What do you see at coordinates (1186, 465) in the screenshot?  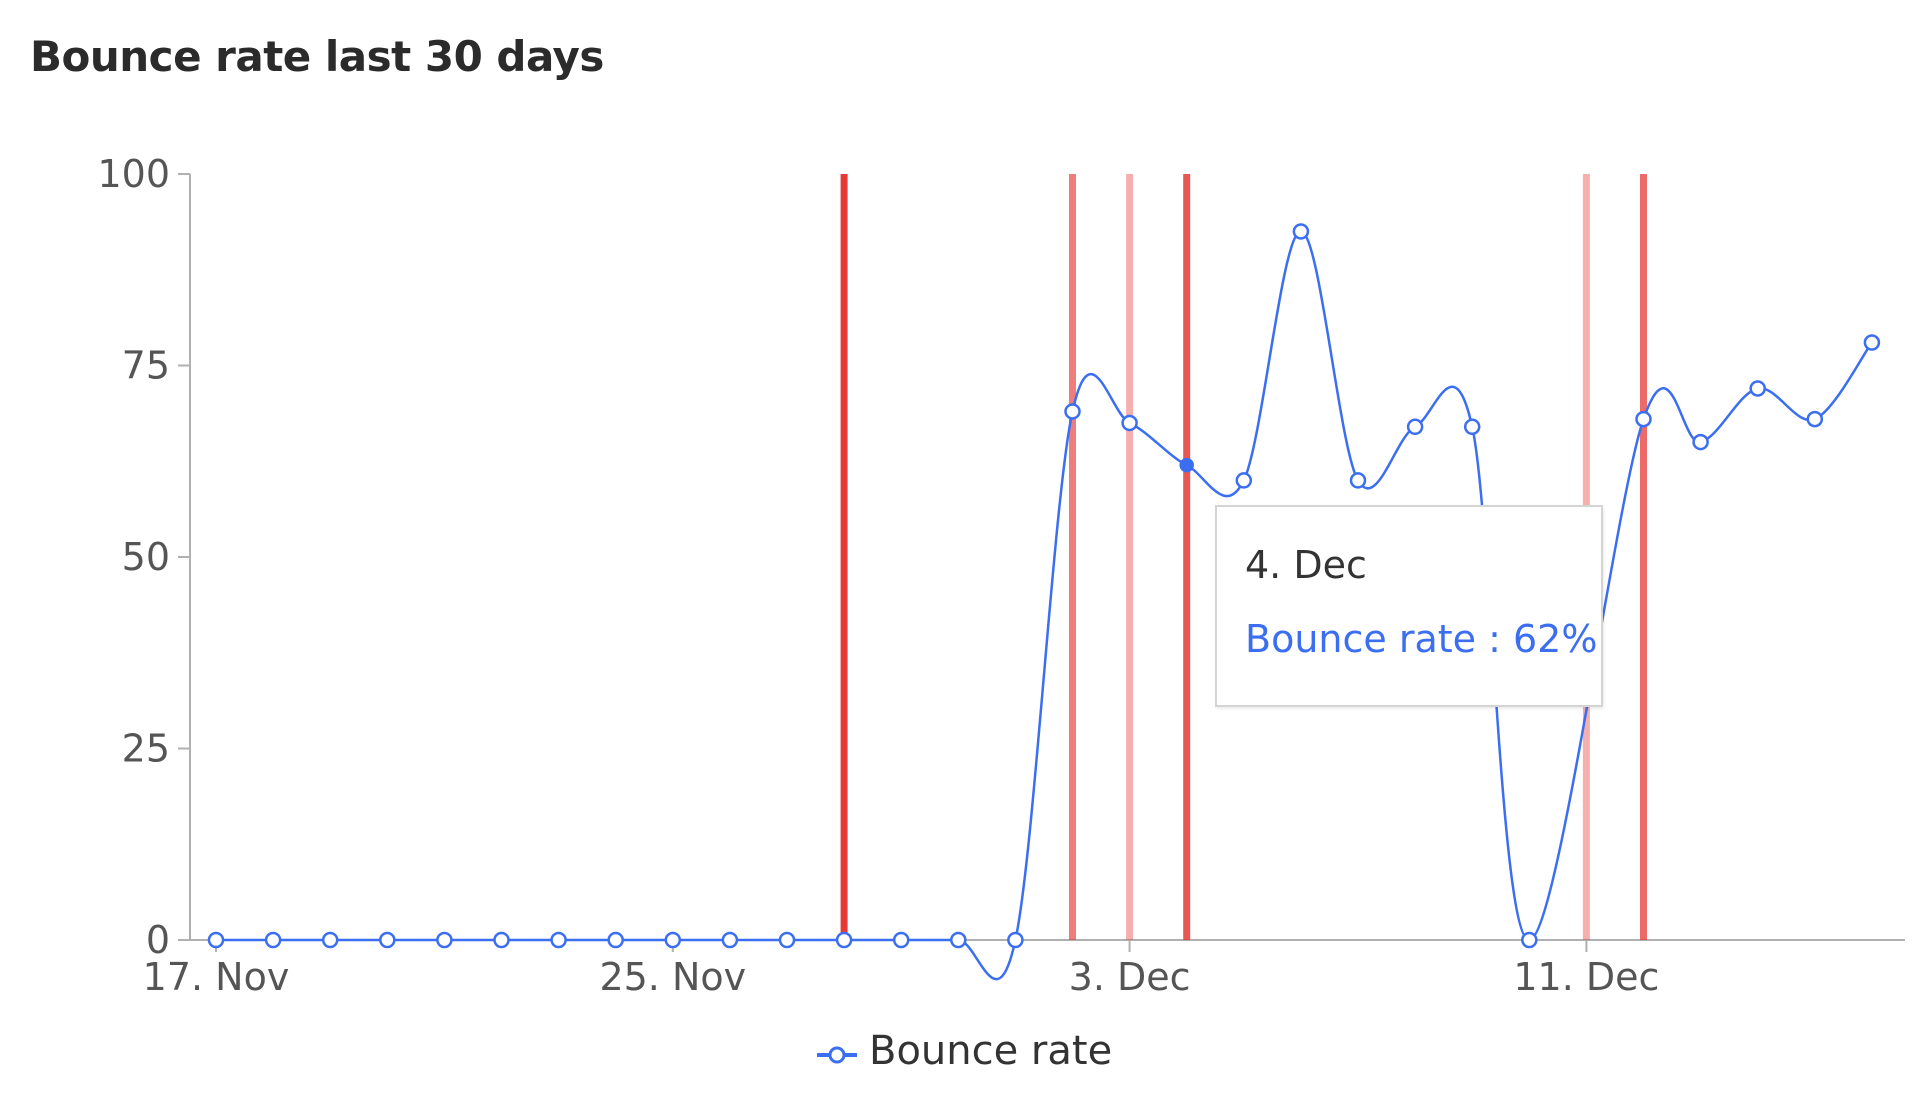 I see `highlighted-data-point` at bounding box center [1186, 465].